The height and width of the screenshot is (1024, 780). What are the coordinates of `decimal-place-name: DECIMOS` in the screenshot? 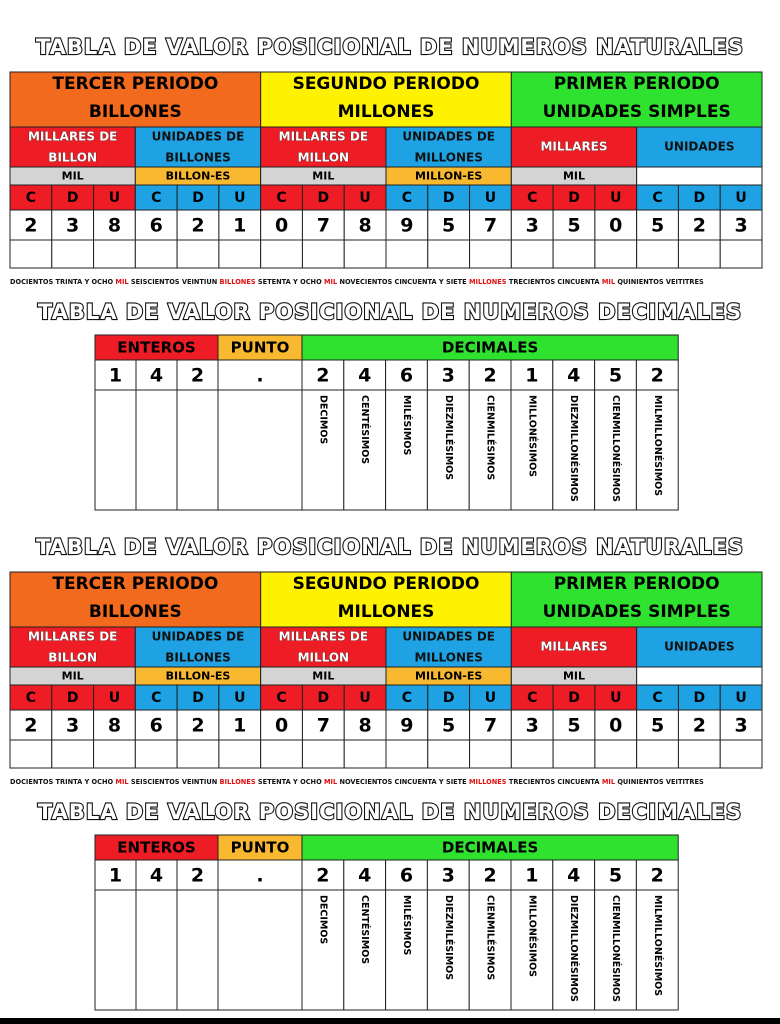 It's located at (322, 919).